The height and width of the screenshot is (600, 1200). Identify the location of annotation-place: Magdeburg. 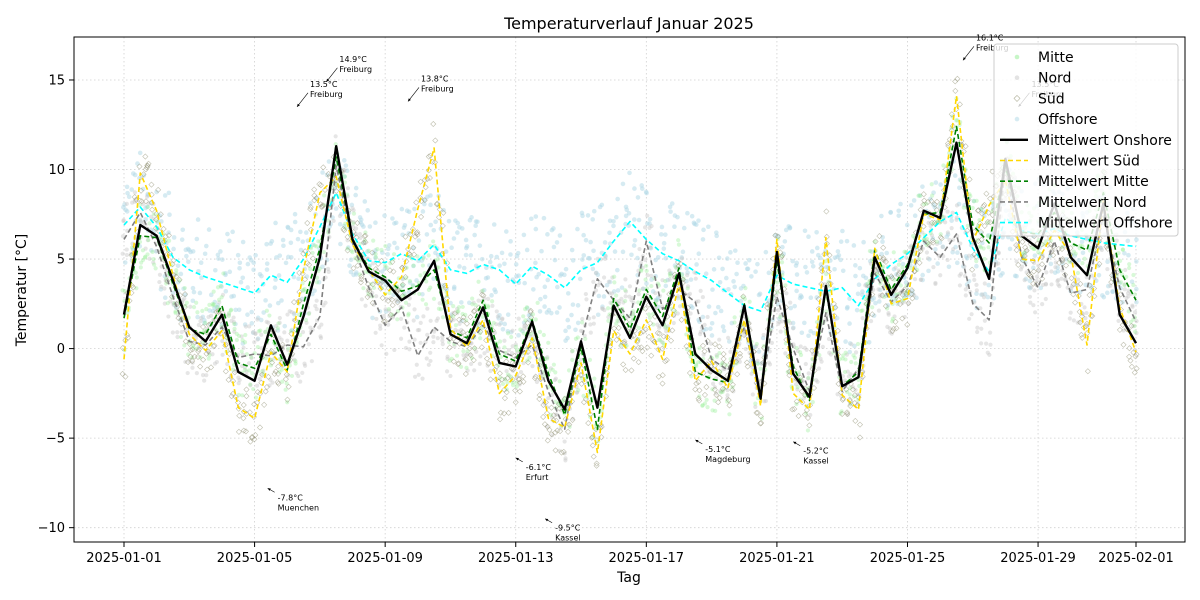
(727, 459).